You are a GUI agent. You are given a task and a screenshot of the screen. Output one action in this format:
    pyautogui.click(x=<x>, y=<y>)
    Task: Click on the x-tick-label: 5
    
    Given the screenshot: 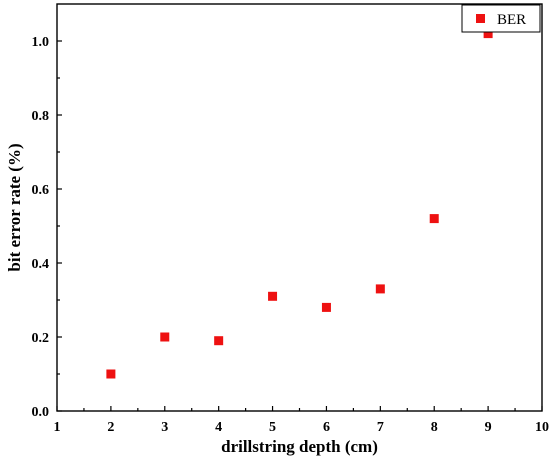 What is the action you would take?
    pyautogui.click(x=272, y=427)
    